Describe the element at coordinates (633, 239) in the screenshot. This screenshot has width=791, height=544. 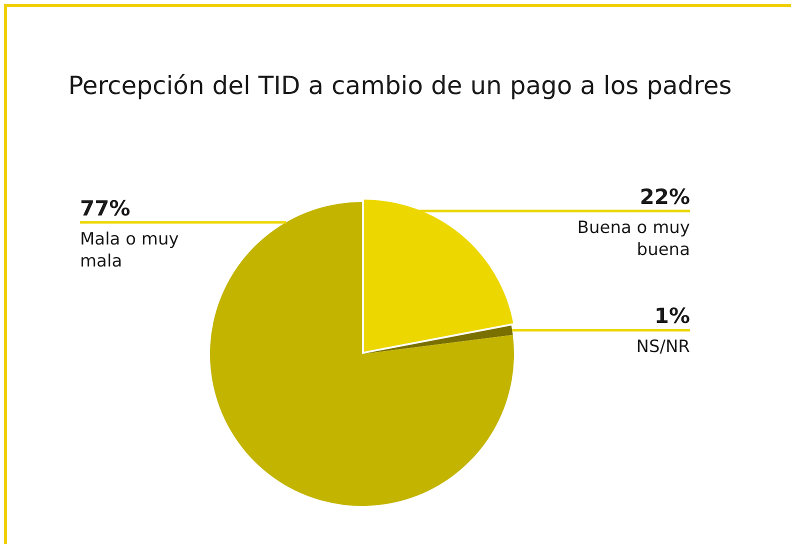
I see `slice-label: Buena o muy buena` at that location.